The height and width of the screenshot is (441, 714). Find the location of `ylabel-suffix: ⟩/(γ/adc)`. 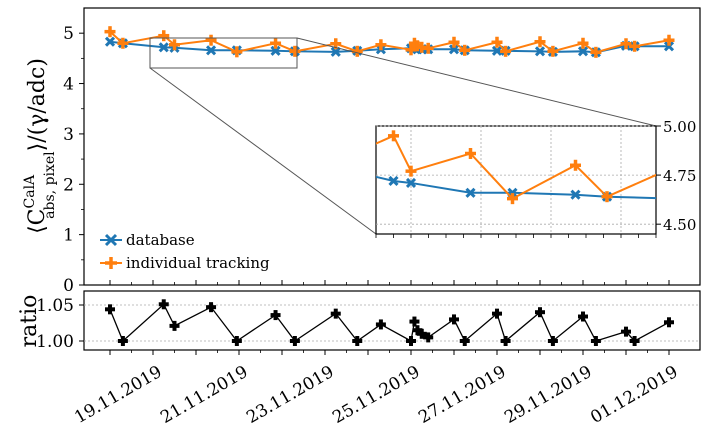

ylabel-suffix: ⟩/(γ/adc) is located at coordinates (37, 104).